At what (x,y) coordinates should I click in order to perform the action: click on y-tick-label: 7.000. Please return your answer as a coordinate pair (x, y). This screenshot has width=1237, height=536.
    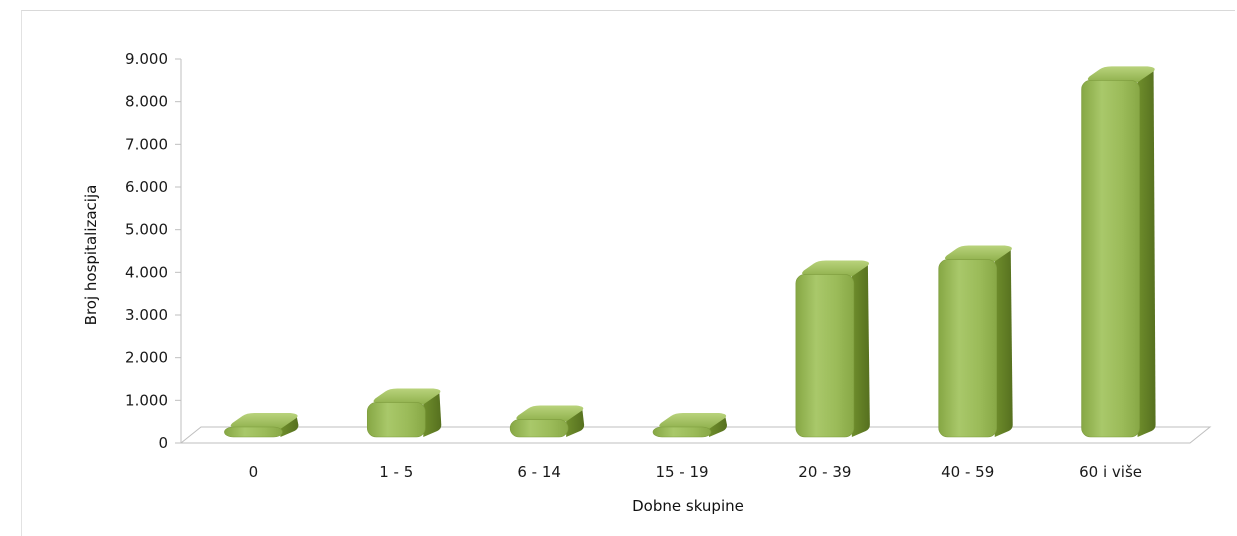
    Looking at the image, I should click on (146, 144).